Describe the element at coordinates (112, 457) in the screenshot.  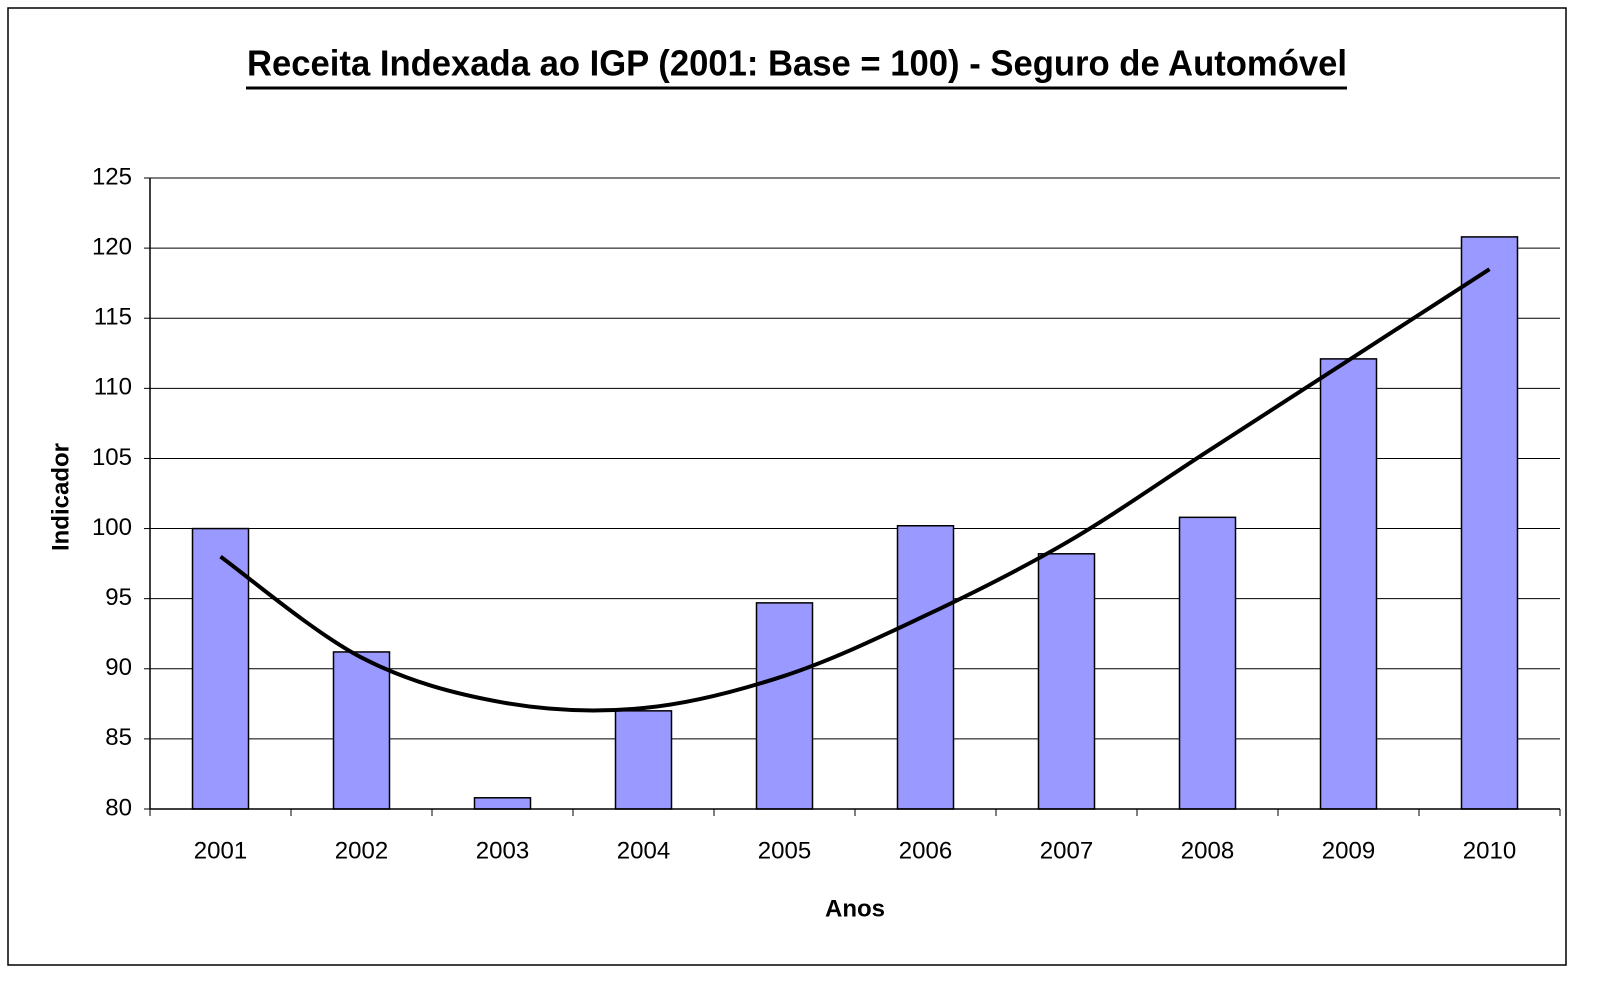
I see `y-tick-label: 105` at that location.